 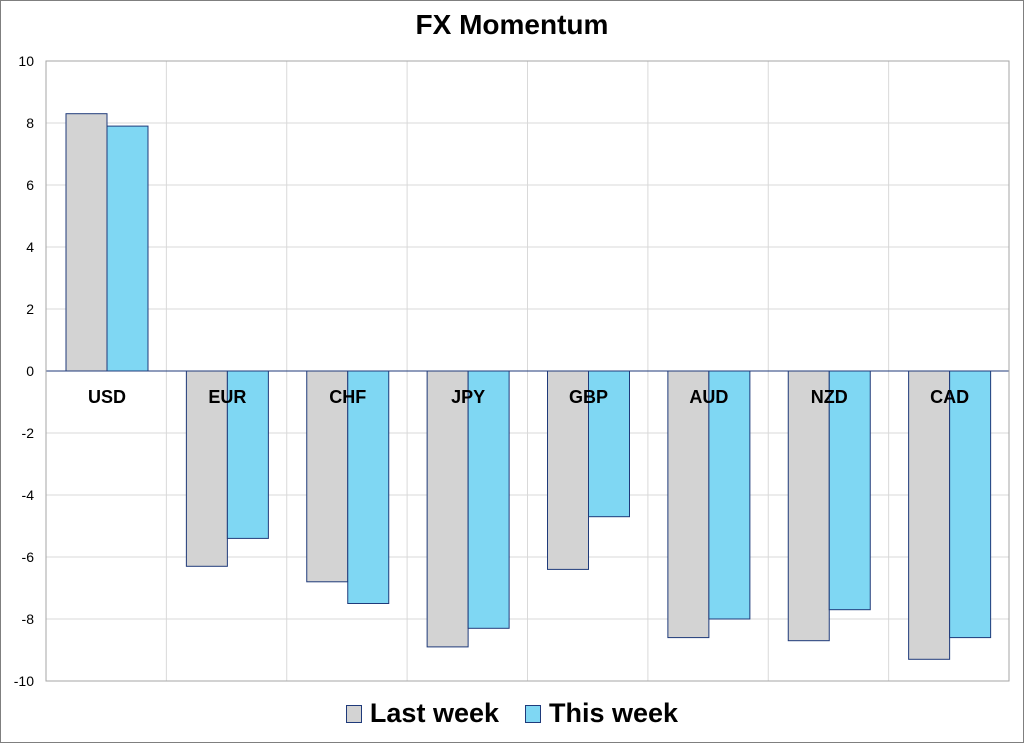 I want to click on category-label-chf: CHF, so click(x=347, y=397).